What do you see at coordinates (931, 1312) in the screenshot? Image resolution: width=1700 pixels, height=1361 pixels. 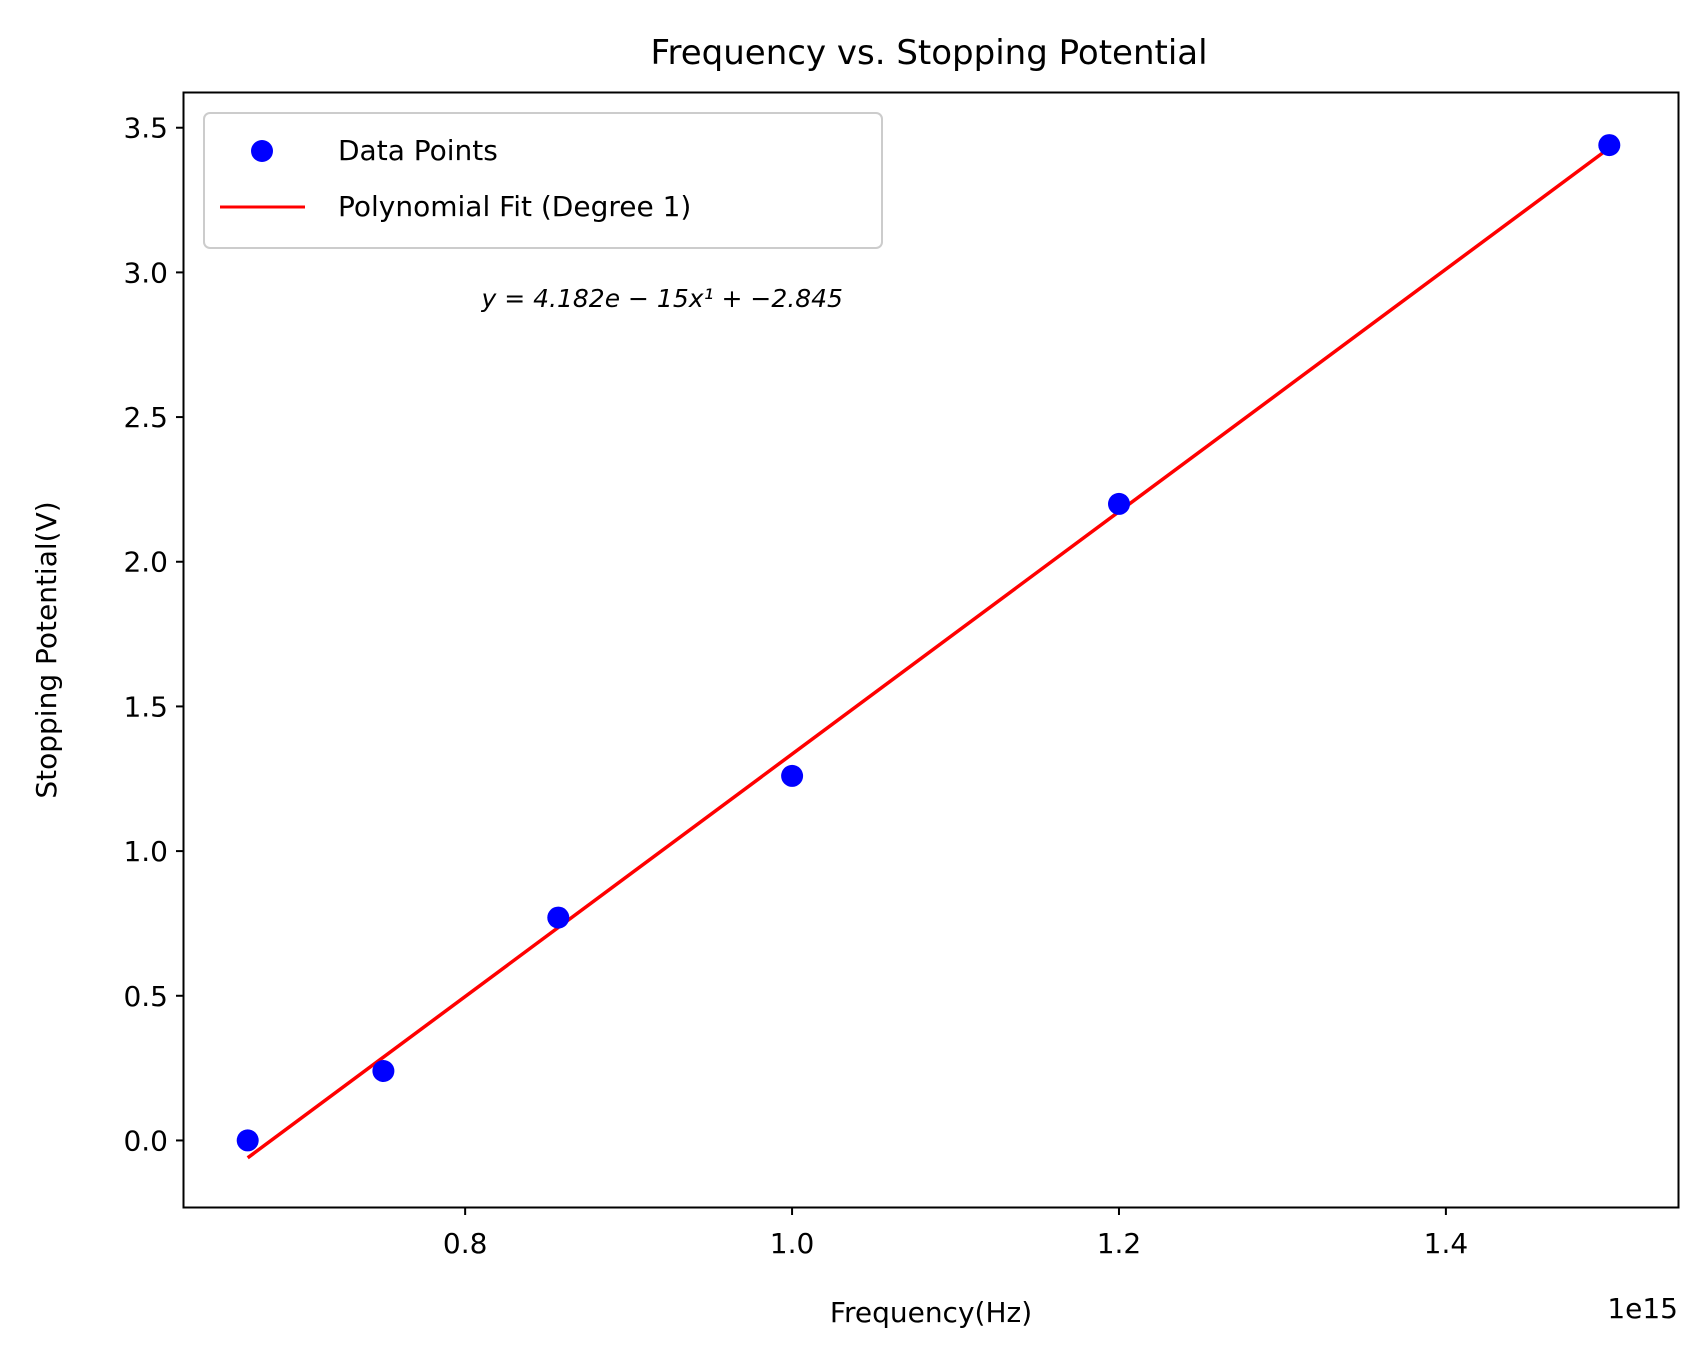 I see `x-axis-label: Frequency(Hz)` at bounding box center [931, 1312].